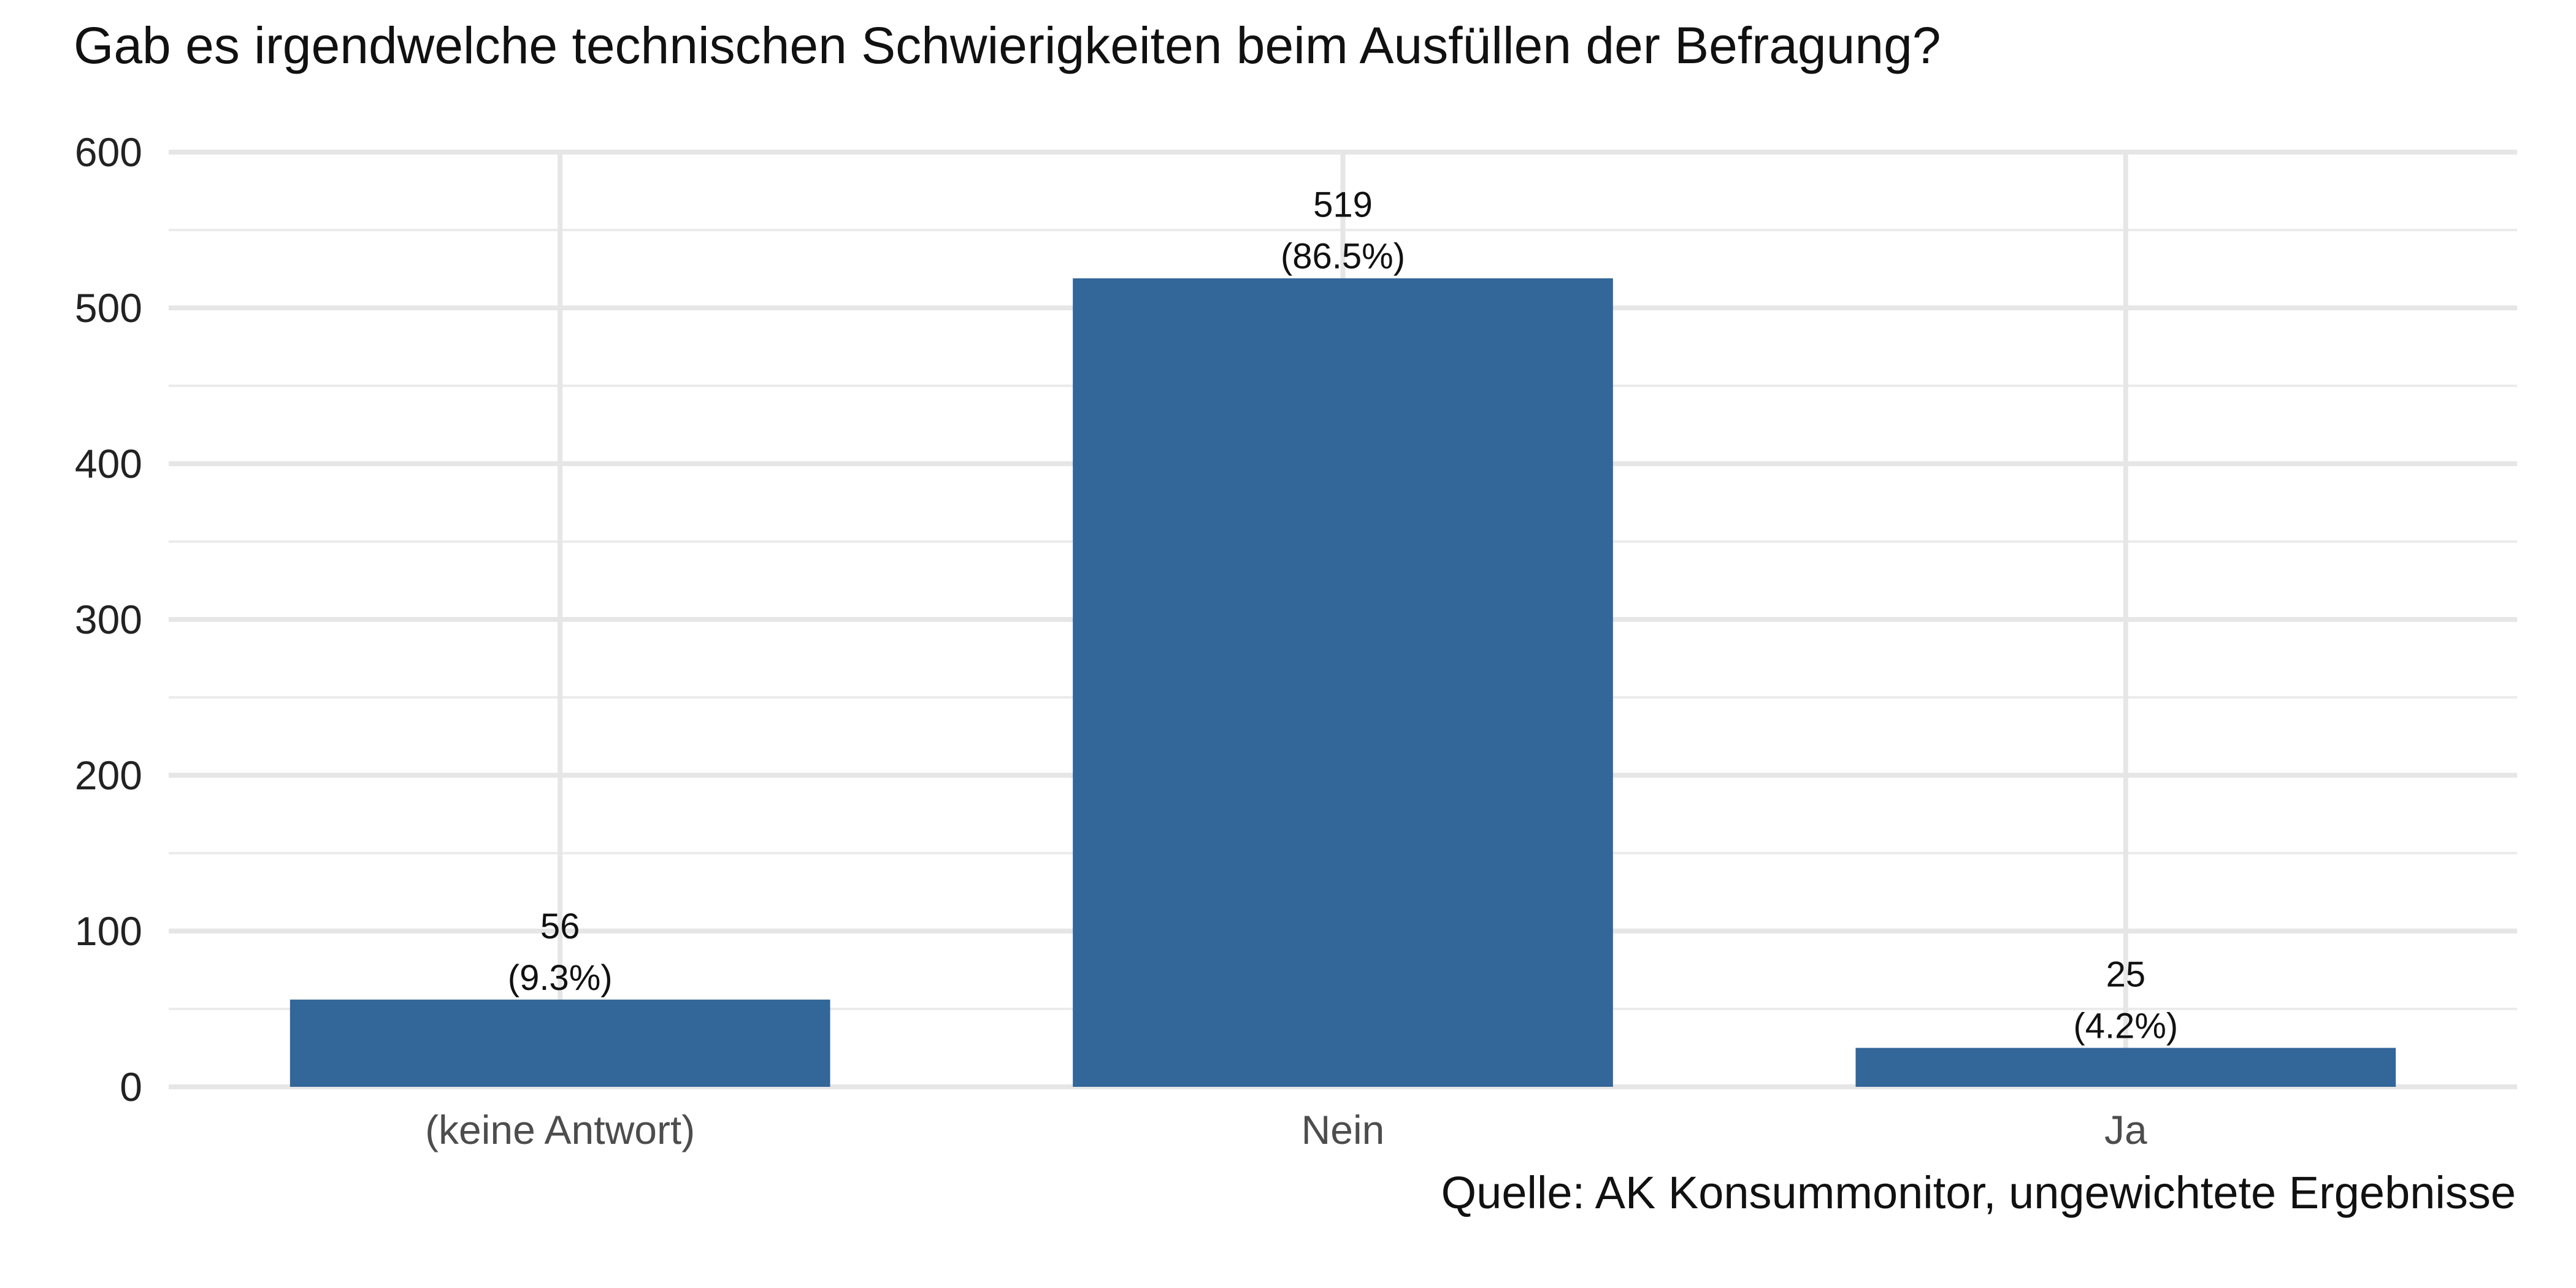 Image resolution: width=2576 pixels, height=1288 pixels. Describe the element at coordinates (2125, 1026) in the screenshot. I see `bar-percent-label: (4.2%)` at that location.